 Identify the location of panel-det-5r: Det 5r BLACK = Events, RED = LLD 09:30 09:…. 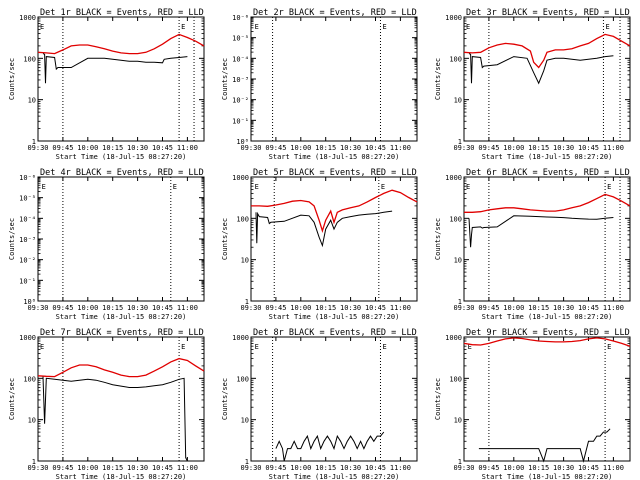
(319, 244).